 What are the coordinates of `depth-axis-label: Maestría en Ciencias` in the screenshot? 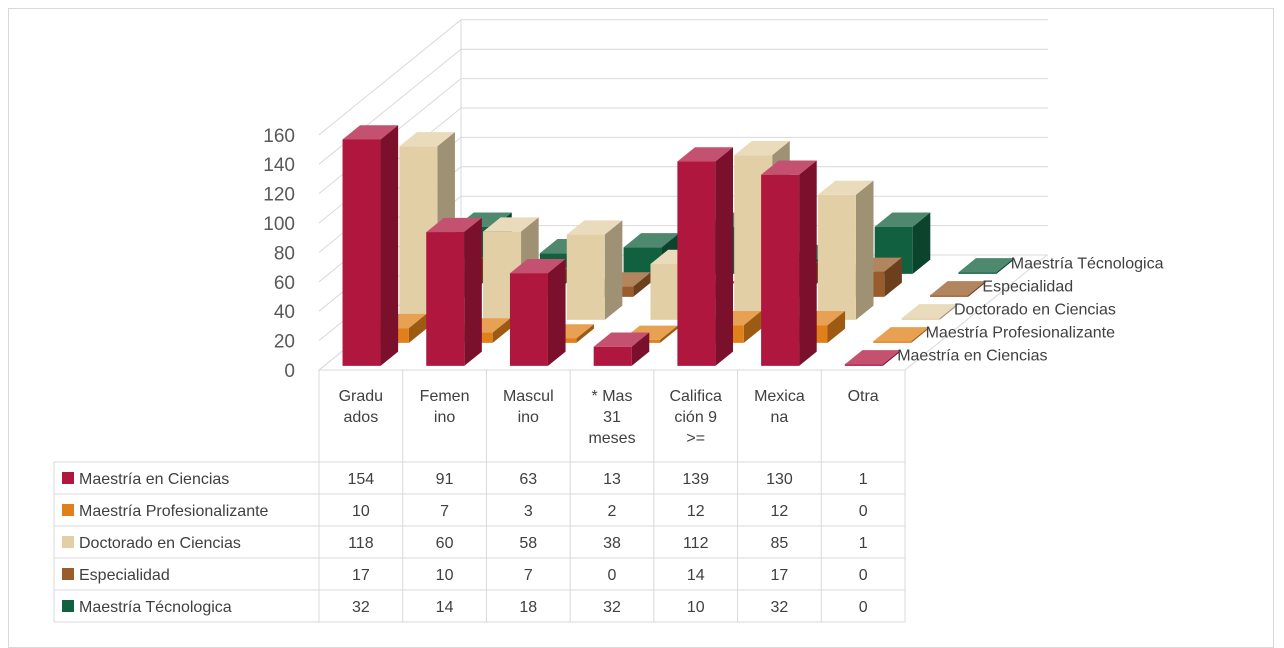 It's located at (972, 356).